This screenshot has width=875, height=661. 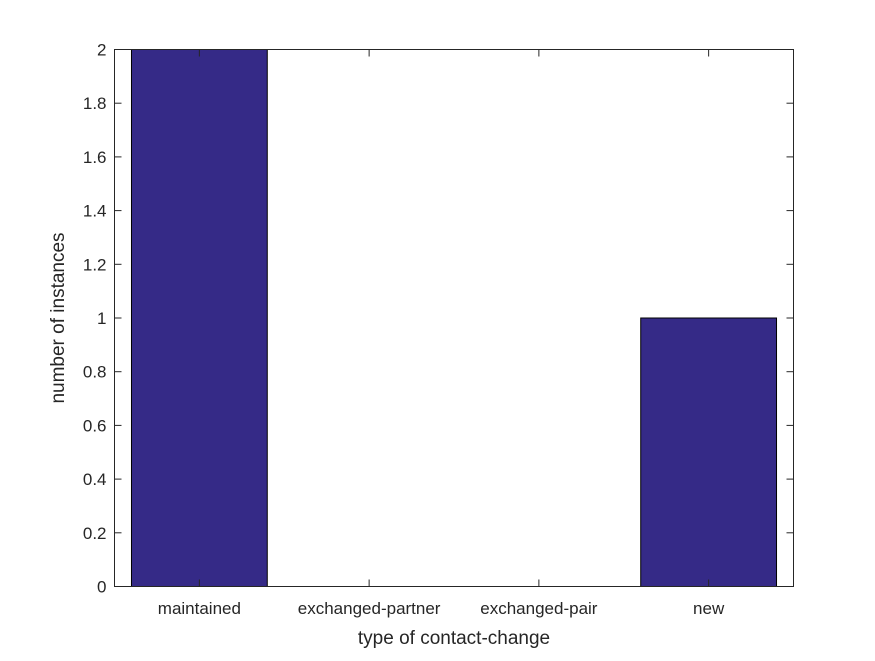 What do you see at coordinates (199, 318) in the screenshot?
I see `bar-maintained` at bounding box center [199, 318].